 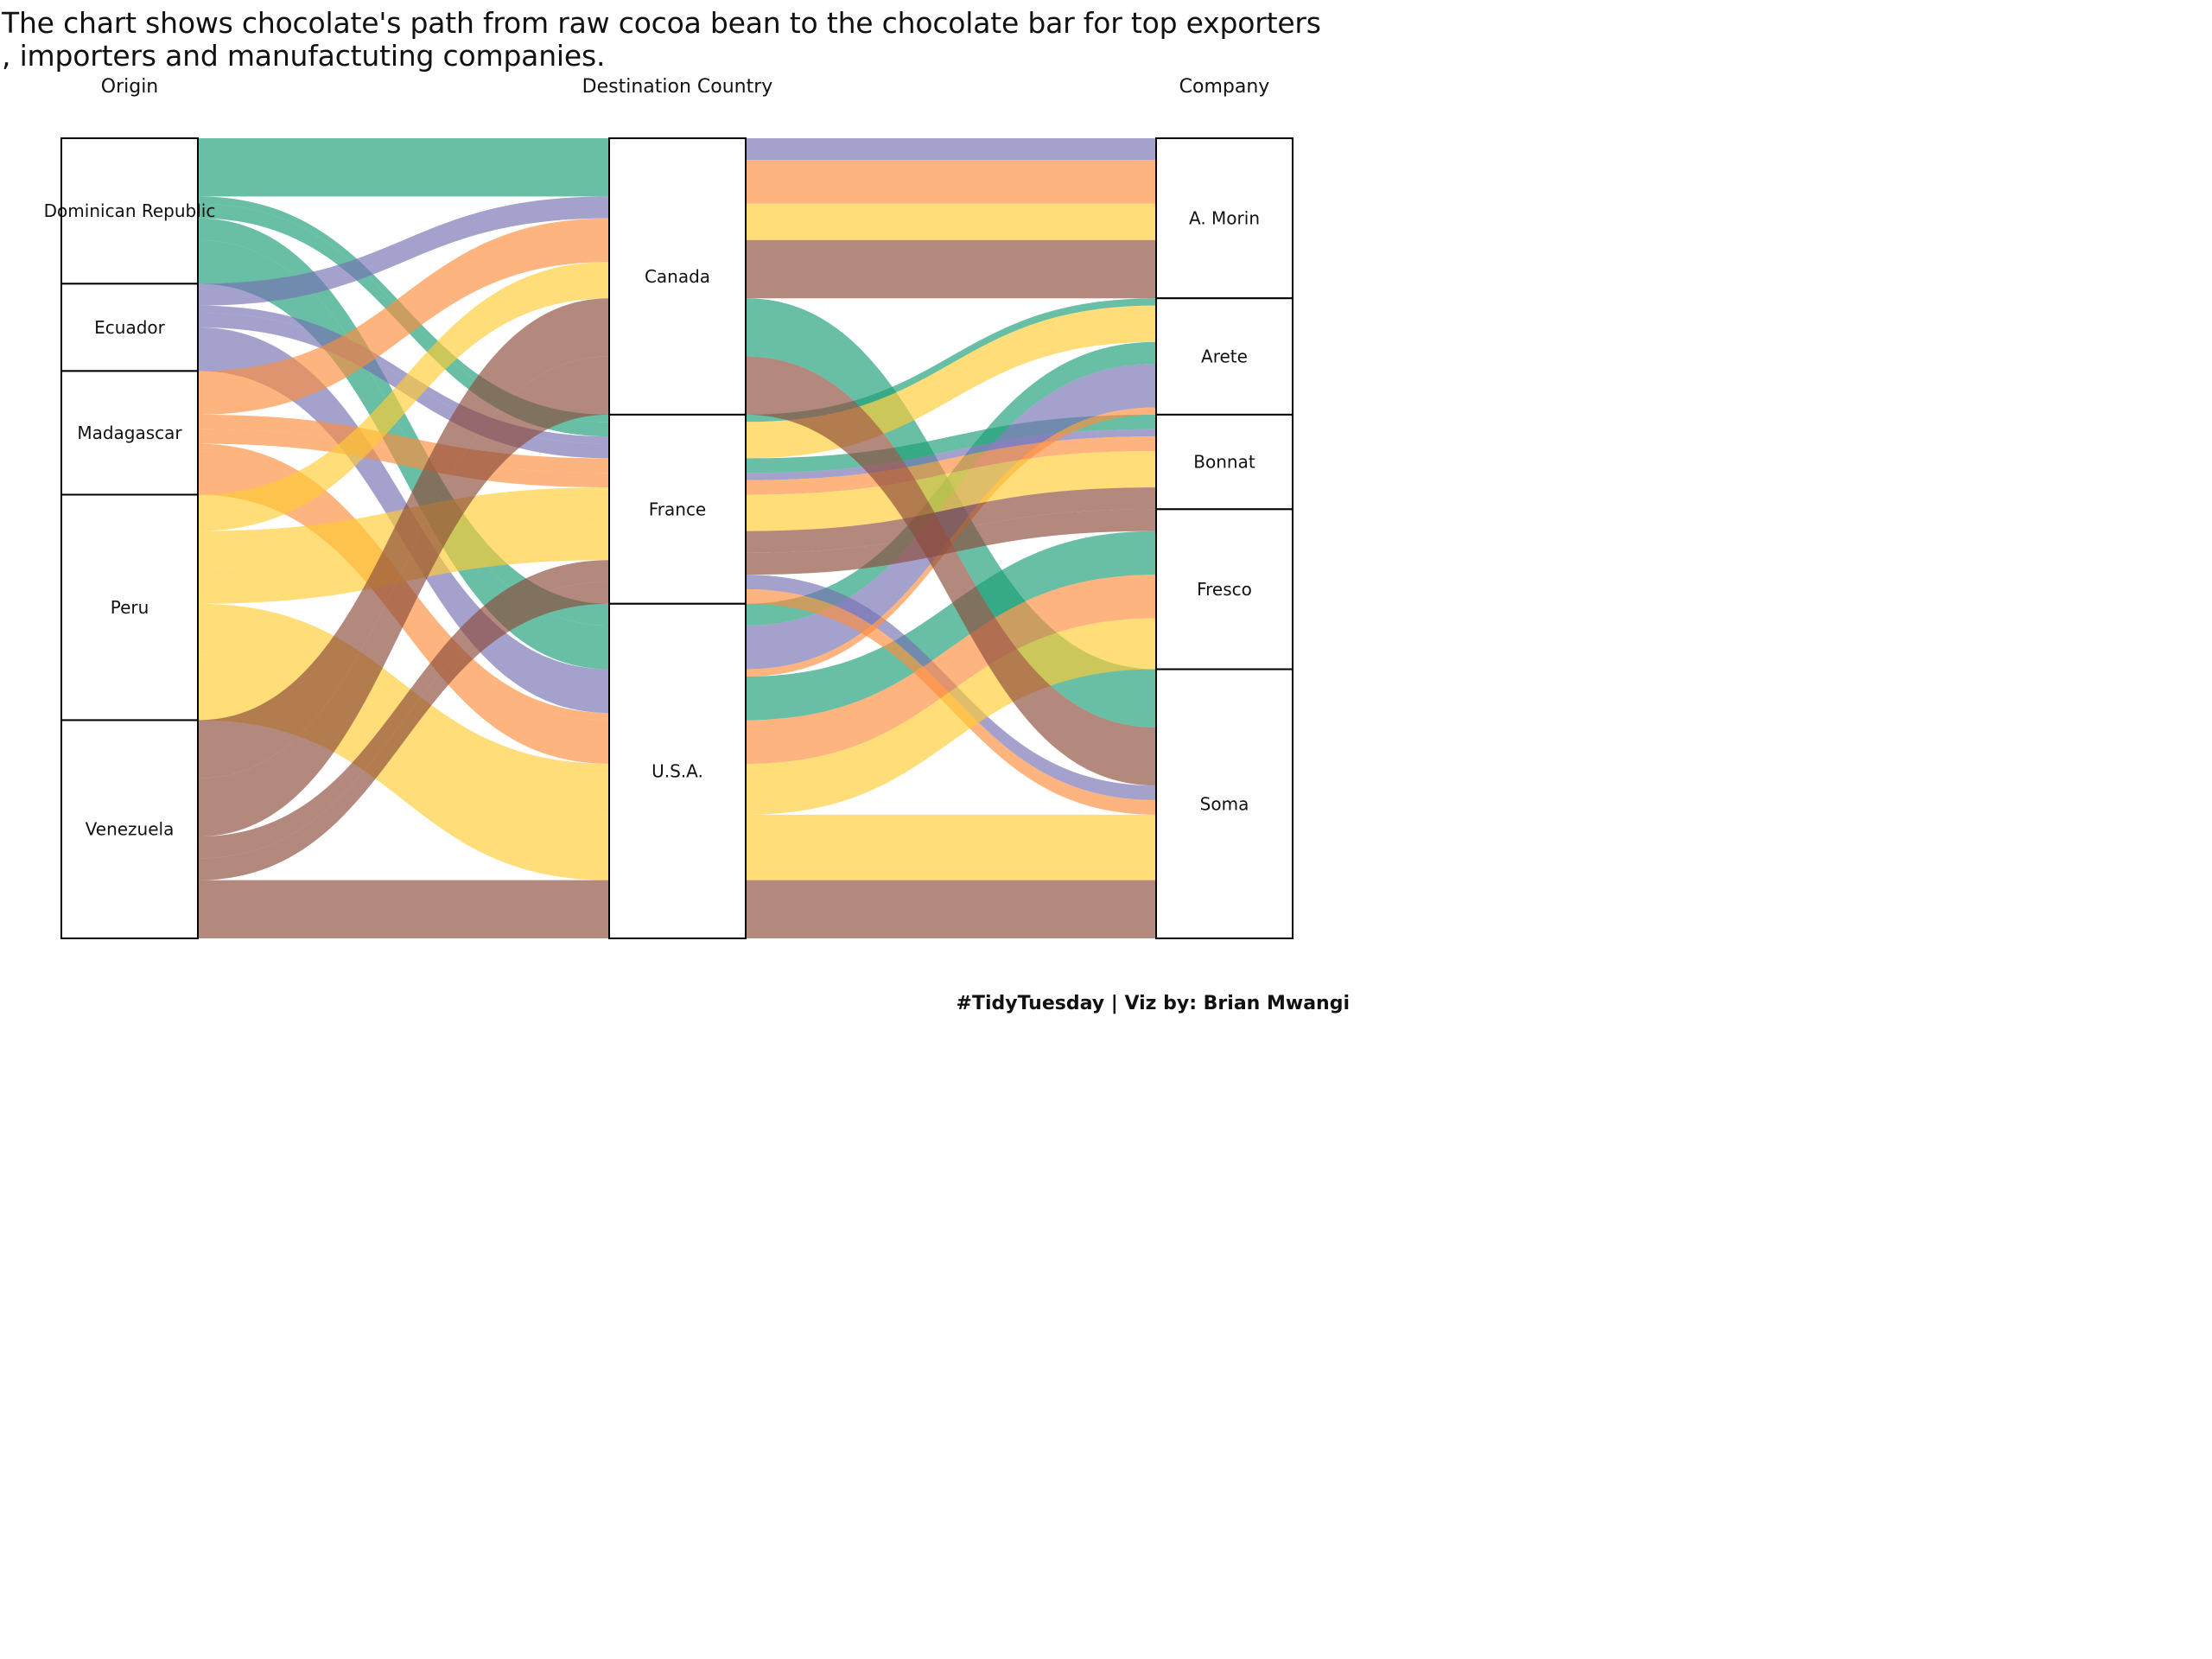 I want to click on stratum-label-fresco: Fresco, so click(x=1224, y=589).